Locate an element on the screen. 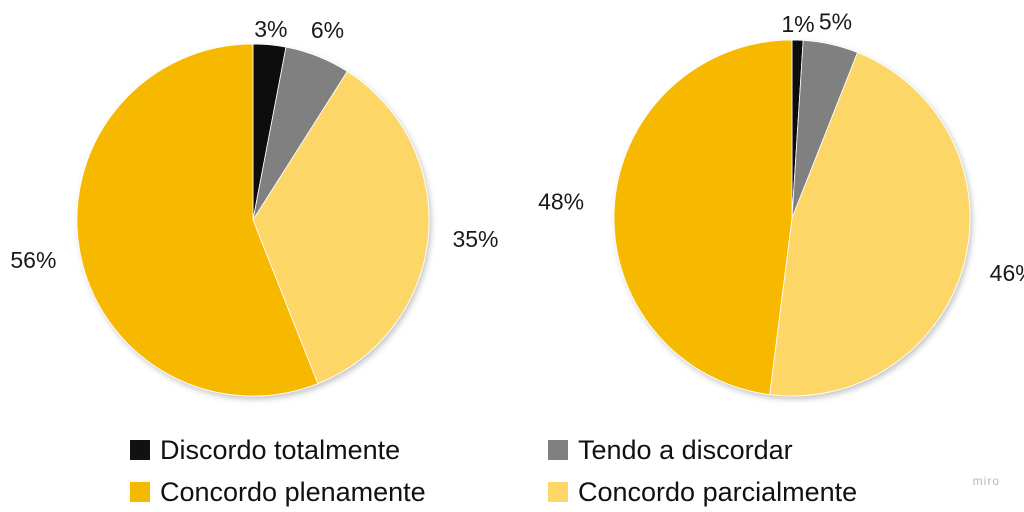 Image resolution: width=1024 pixels, height=512 pixels. legend-item-concordo-parcialmente: Concordo parcialmente is located at coordinates (702, 492).